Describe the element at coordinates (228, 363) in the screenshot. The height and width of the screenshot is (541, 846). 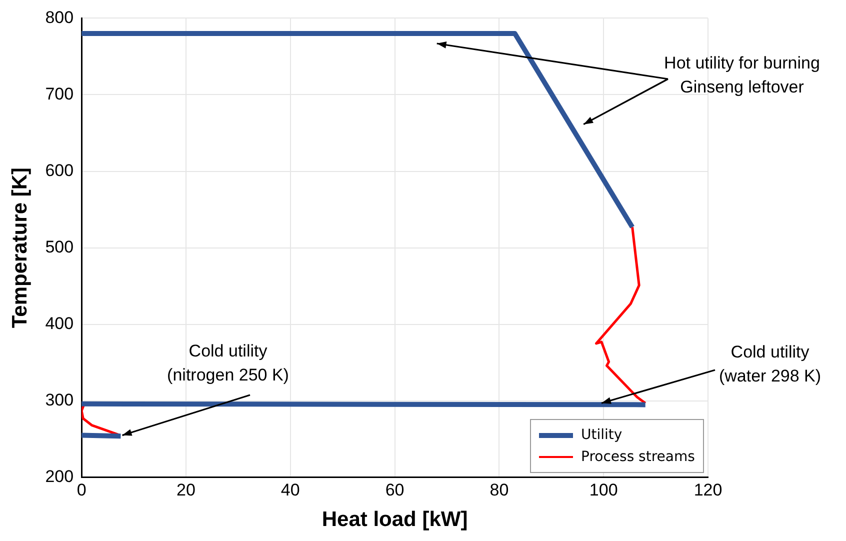
I see `annotation: Cold utility (nitrogen 250 K)` at that location.